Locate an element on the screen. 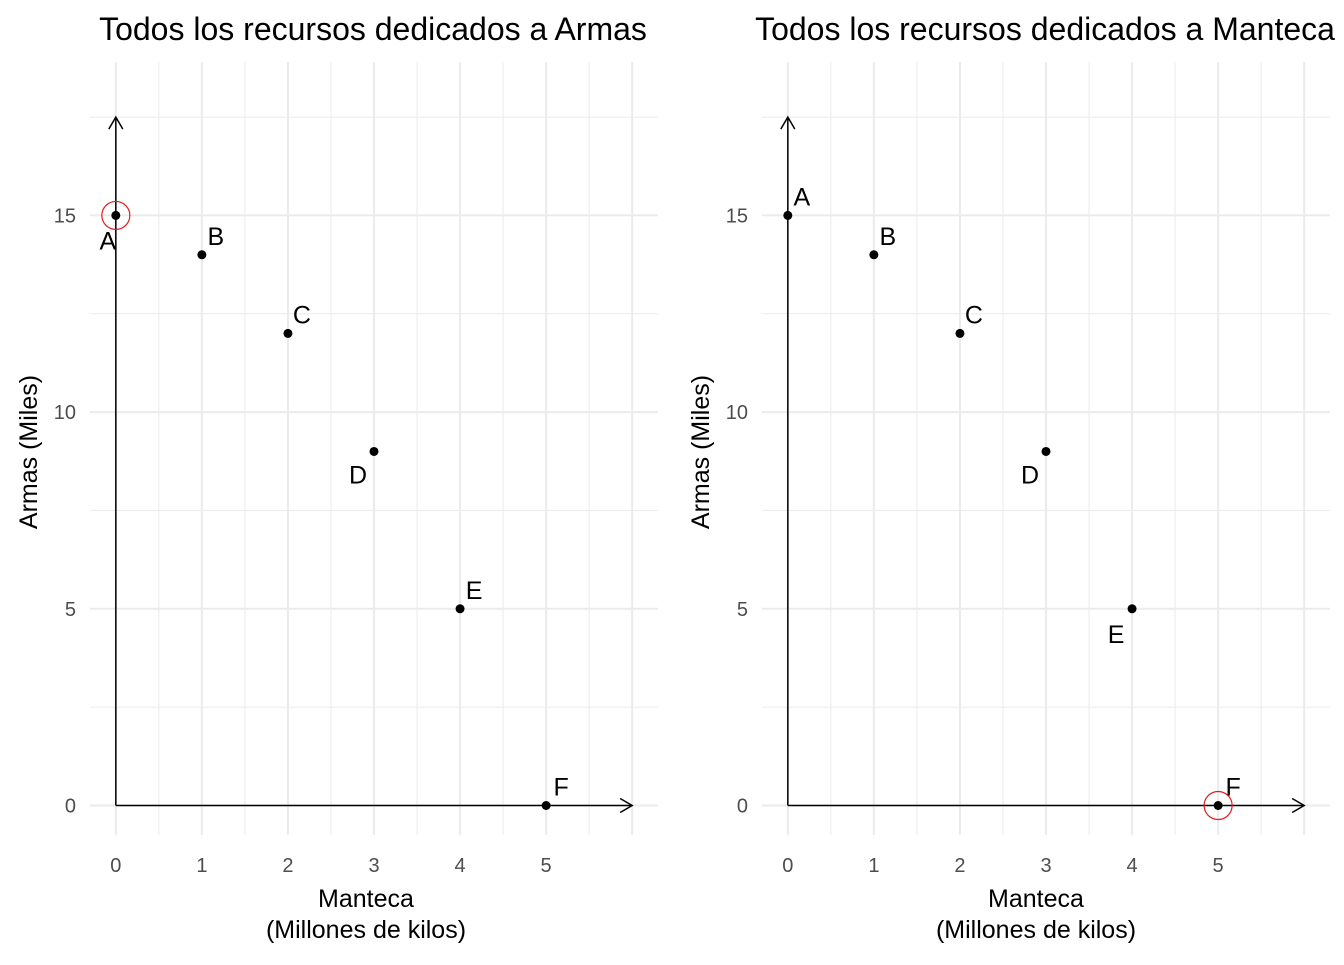 The height and width of the screenshot is (965, 1344). chart-title: Todos los recursos dedicados a Armas is located at coordinates (373, 29).